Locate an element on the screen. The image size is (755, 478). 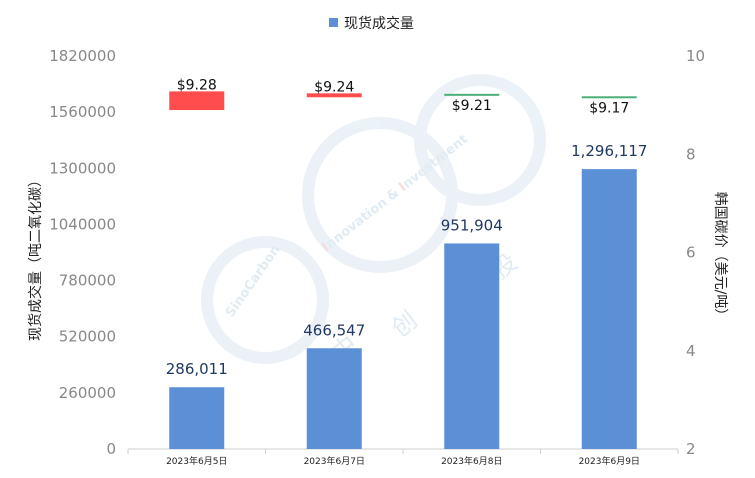
x-axis-ticks: 2023年6月5日 2023年6月7日 2023年6月8日 2023年6月9日 is located at coordinates (403, 458).